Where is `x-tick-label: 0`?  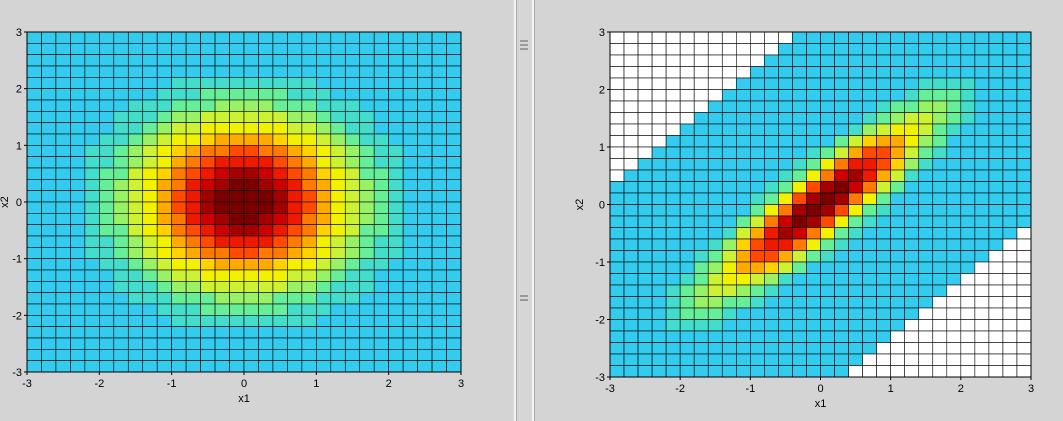
x-tick-label: 0 is located at coordinates (820, 389).